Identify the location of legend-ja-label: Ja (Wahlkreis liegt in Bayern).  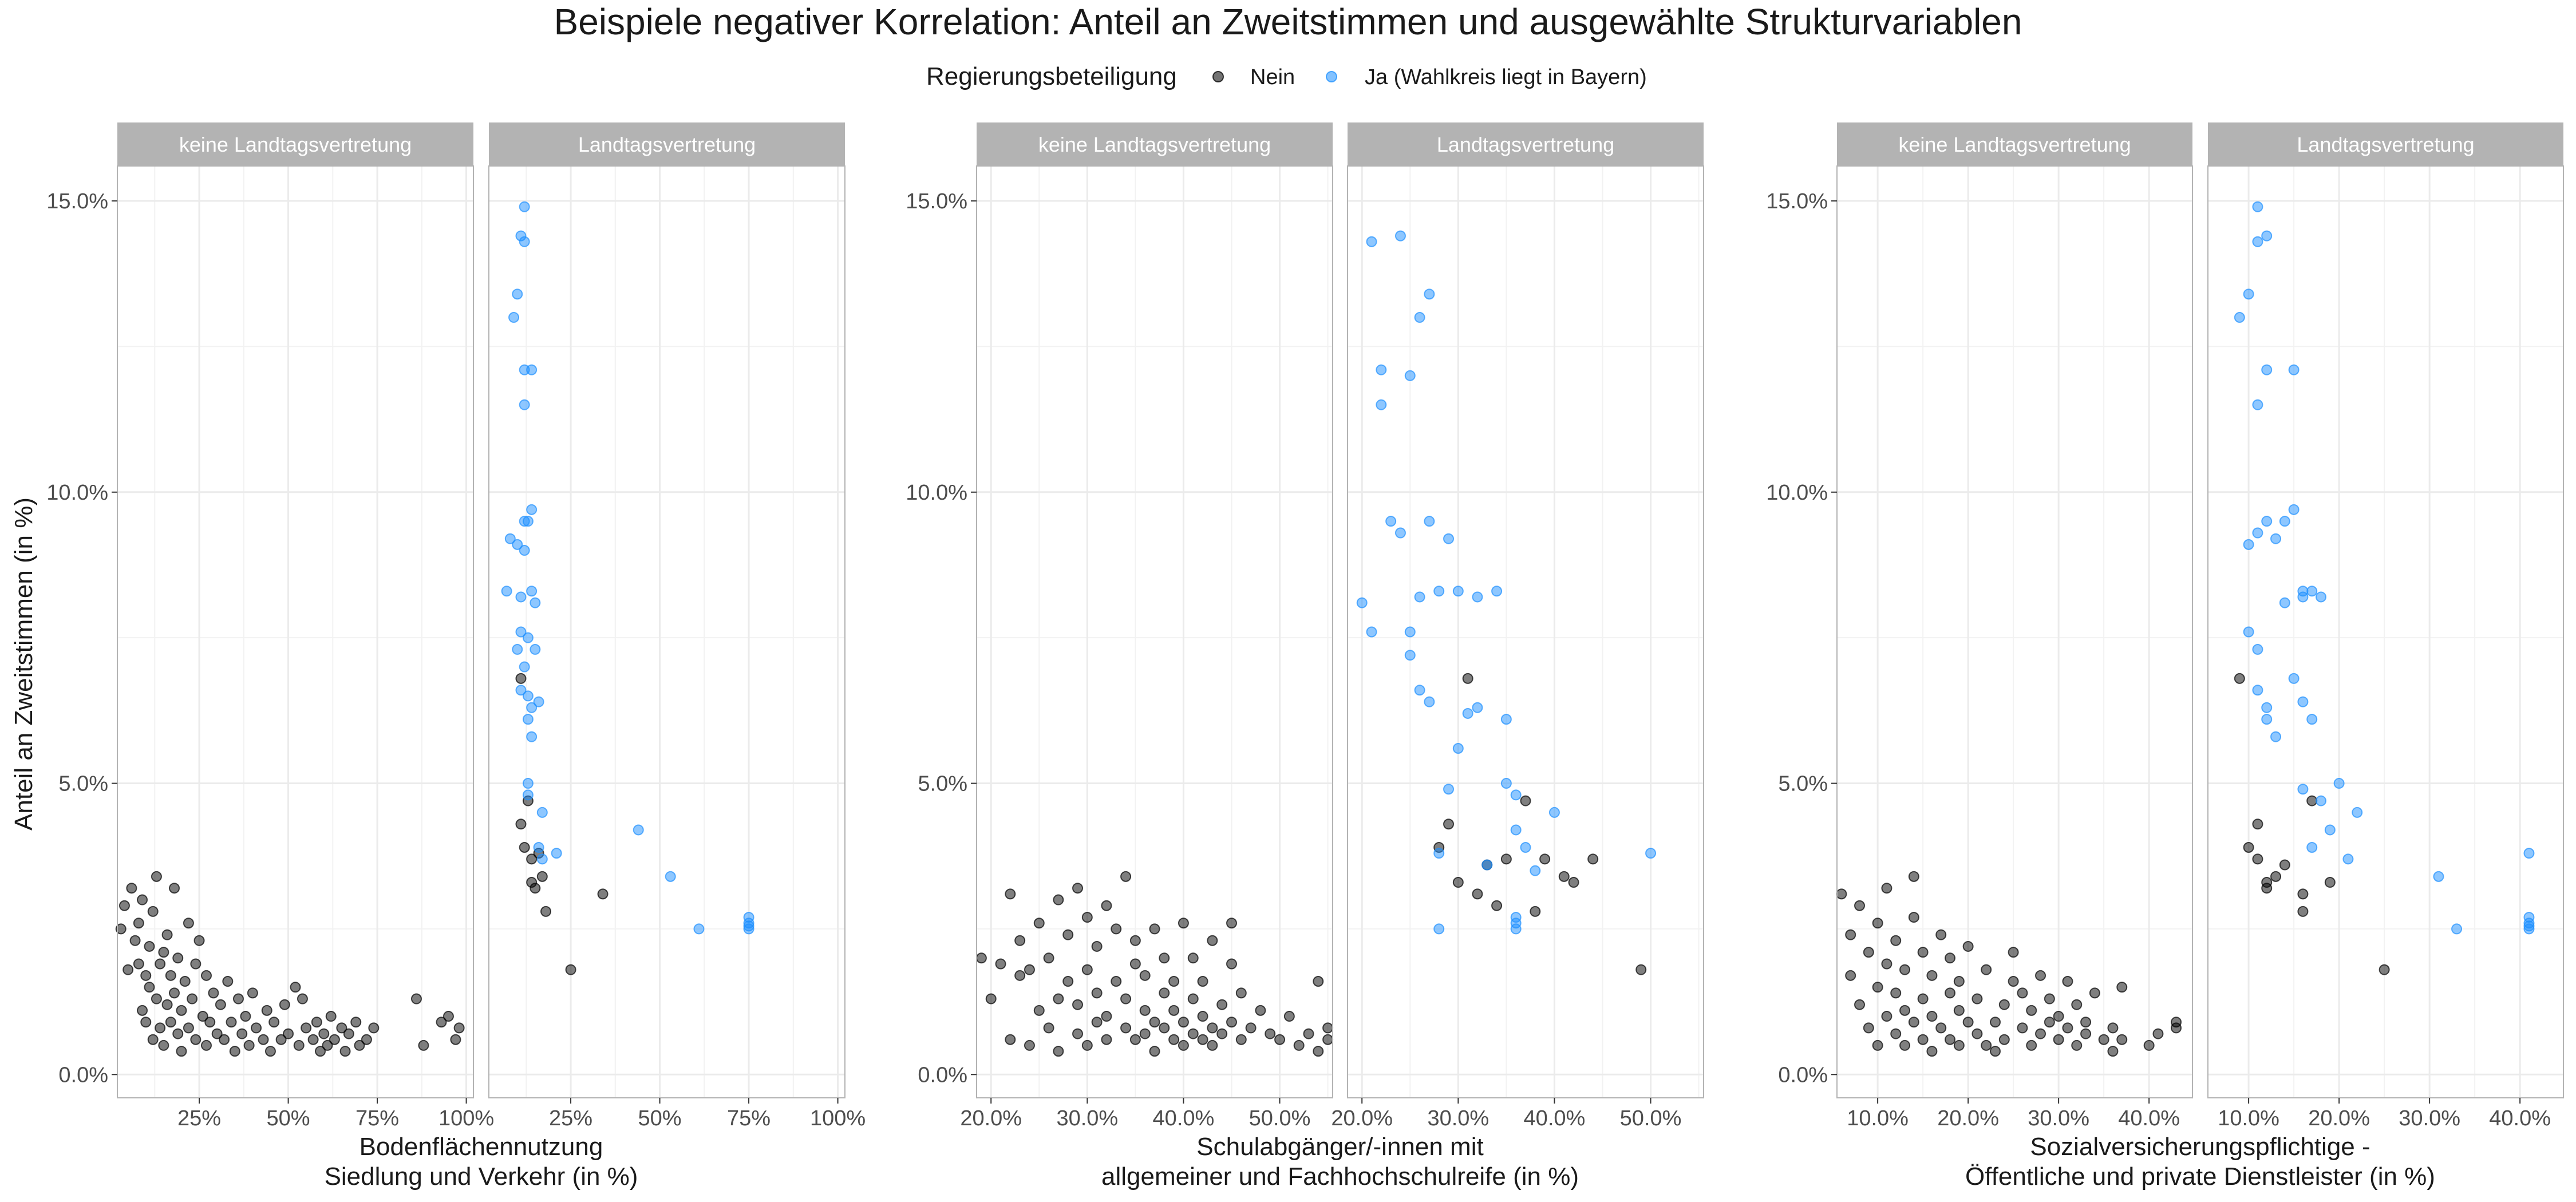
(1506, 77).